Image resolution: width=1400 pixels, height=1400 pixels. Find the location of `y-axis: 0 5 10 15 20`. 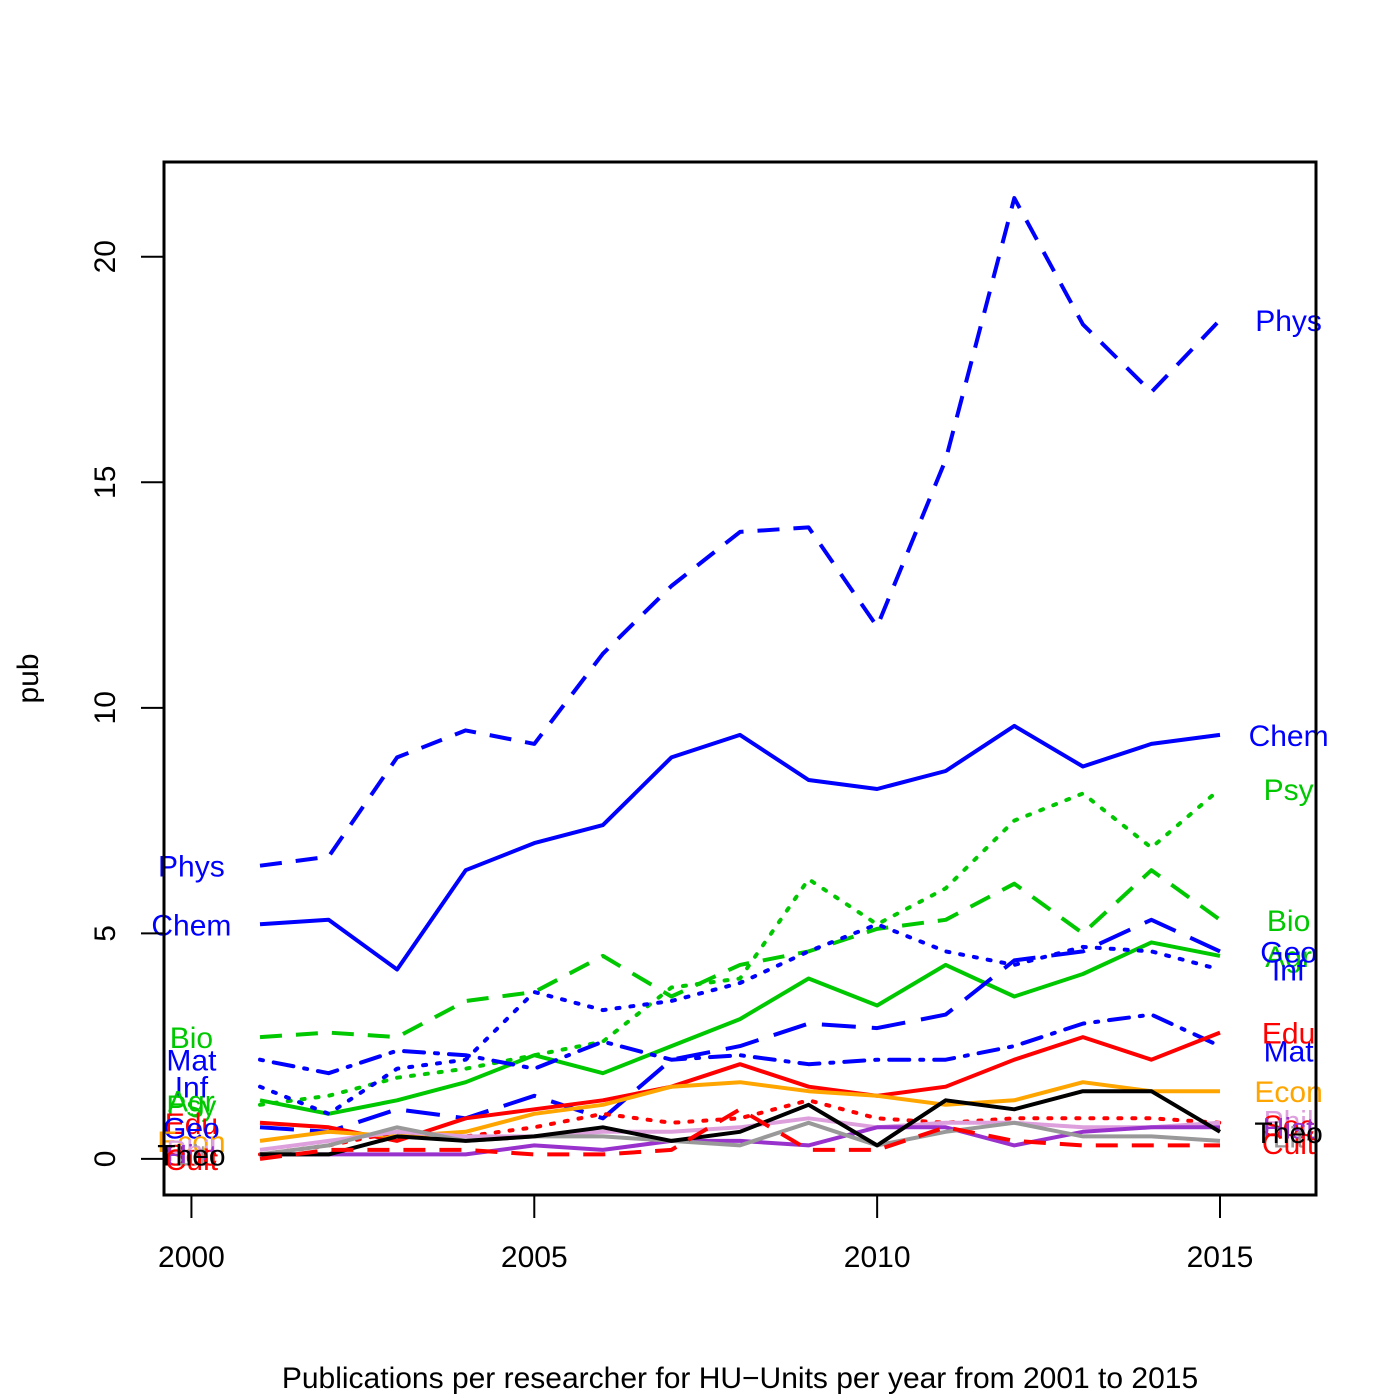

y-axis: 0 5 10 15 20 is located at coordinates (127, 704).